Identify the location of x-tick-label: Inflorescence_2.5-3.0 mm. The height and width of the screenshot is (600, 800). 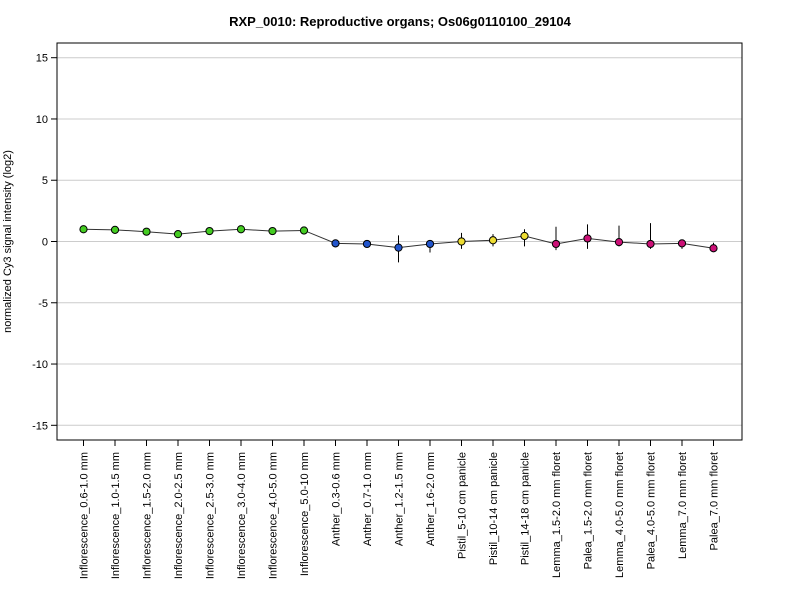
(211, 515).